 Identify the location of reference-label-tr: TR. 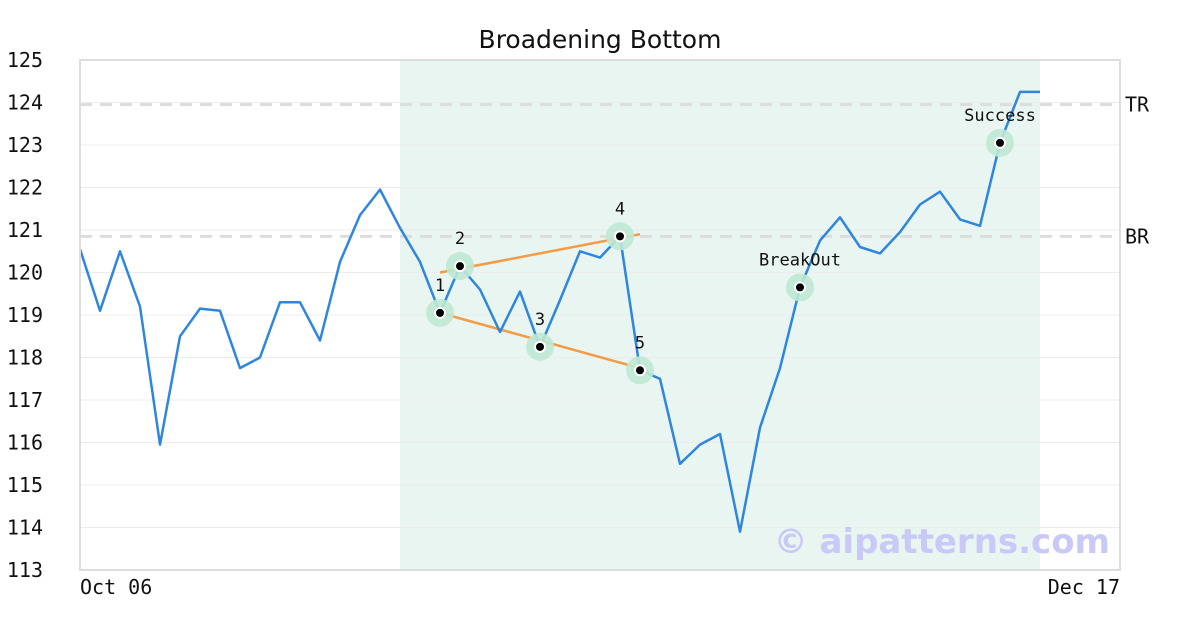
(1137, 105).